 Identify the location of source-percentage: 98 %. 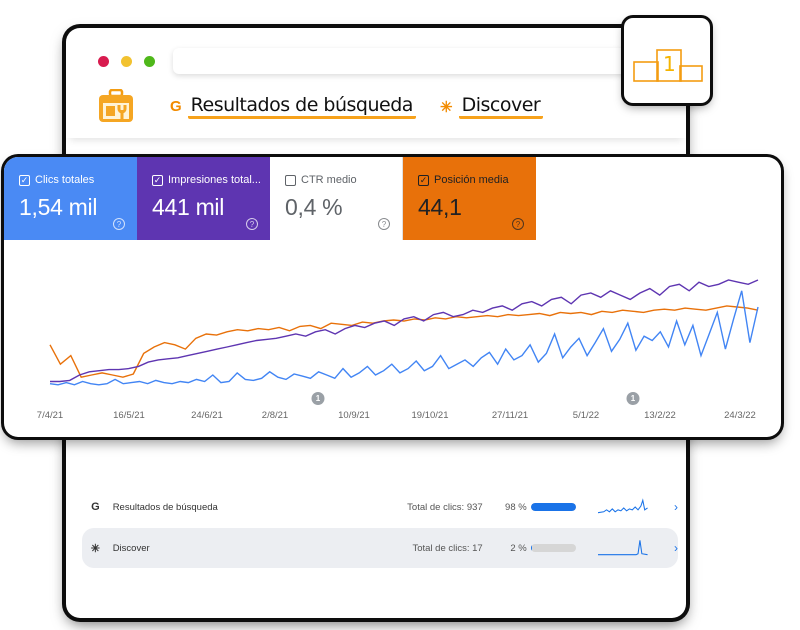
(516, 507).